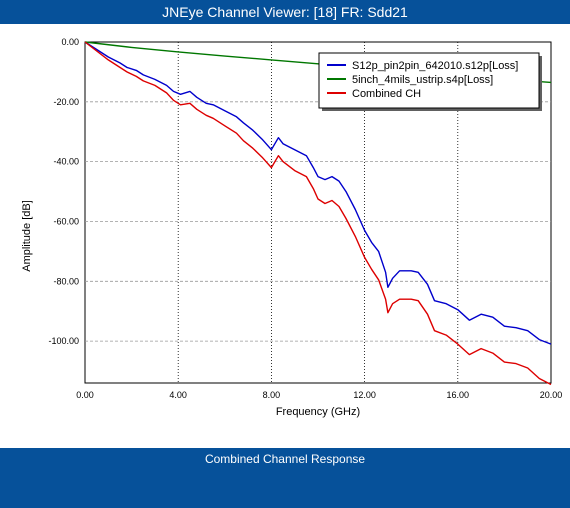 This screenshot has width=570, height=508. I want to click on footer-panel: Combined Channel Response, so click(285, 478).